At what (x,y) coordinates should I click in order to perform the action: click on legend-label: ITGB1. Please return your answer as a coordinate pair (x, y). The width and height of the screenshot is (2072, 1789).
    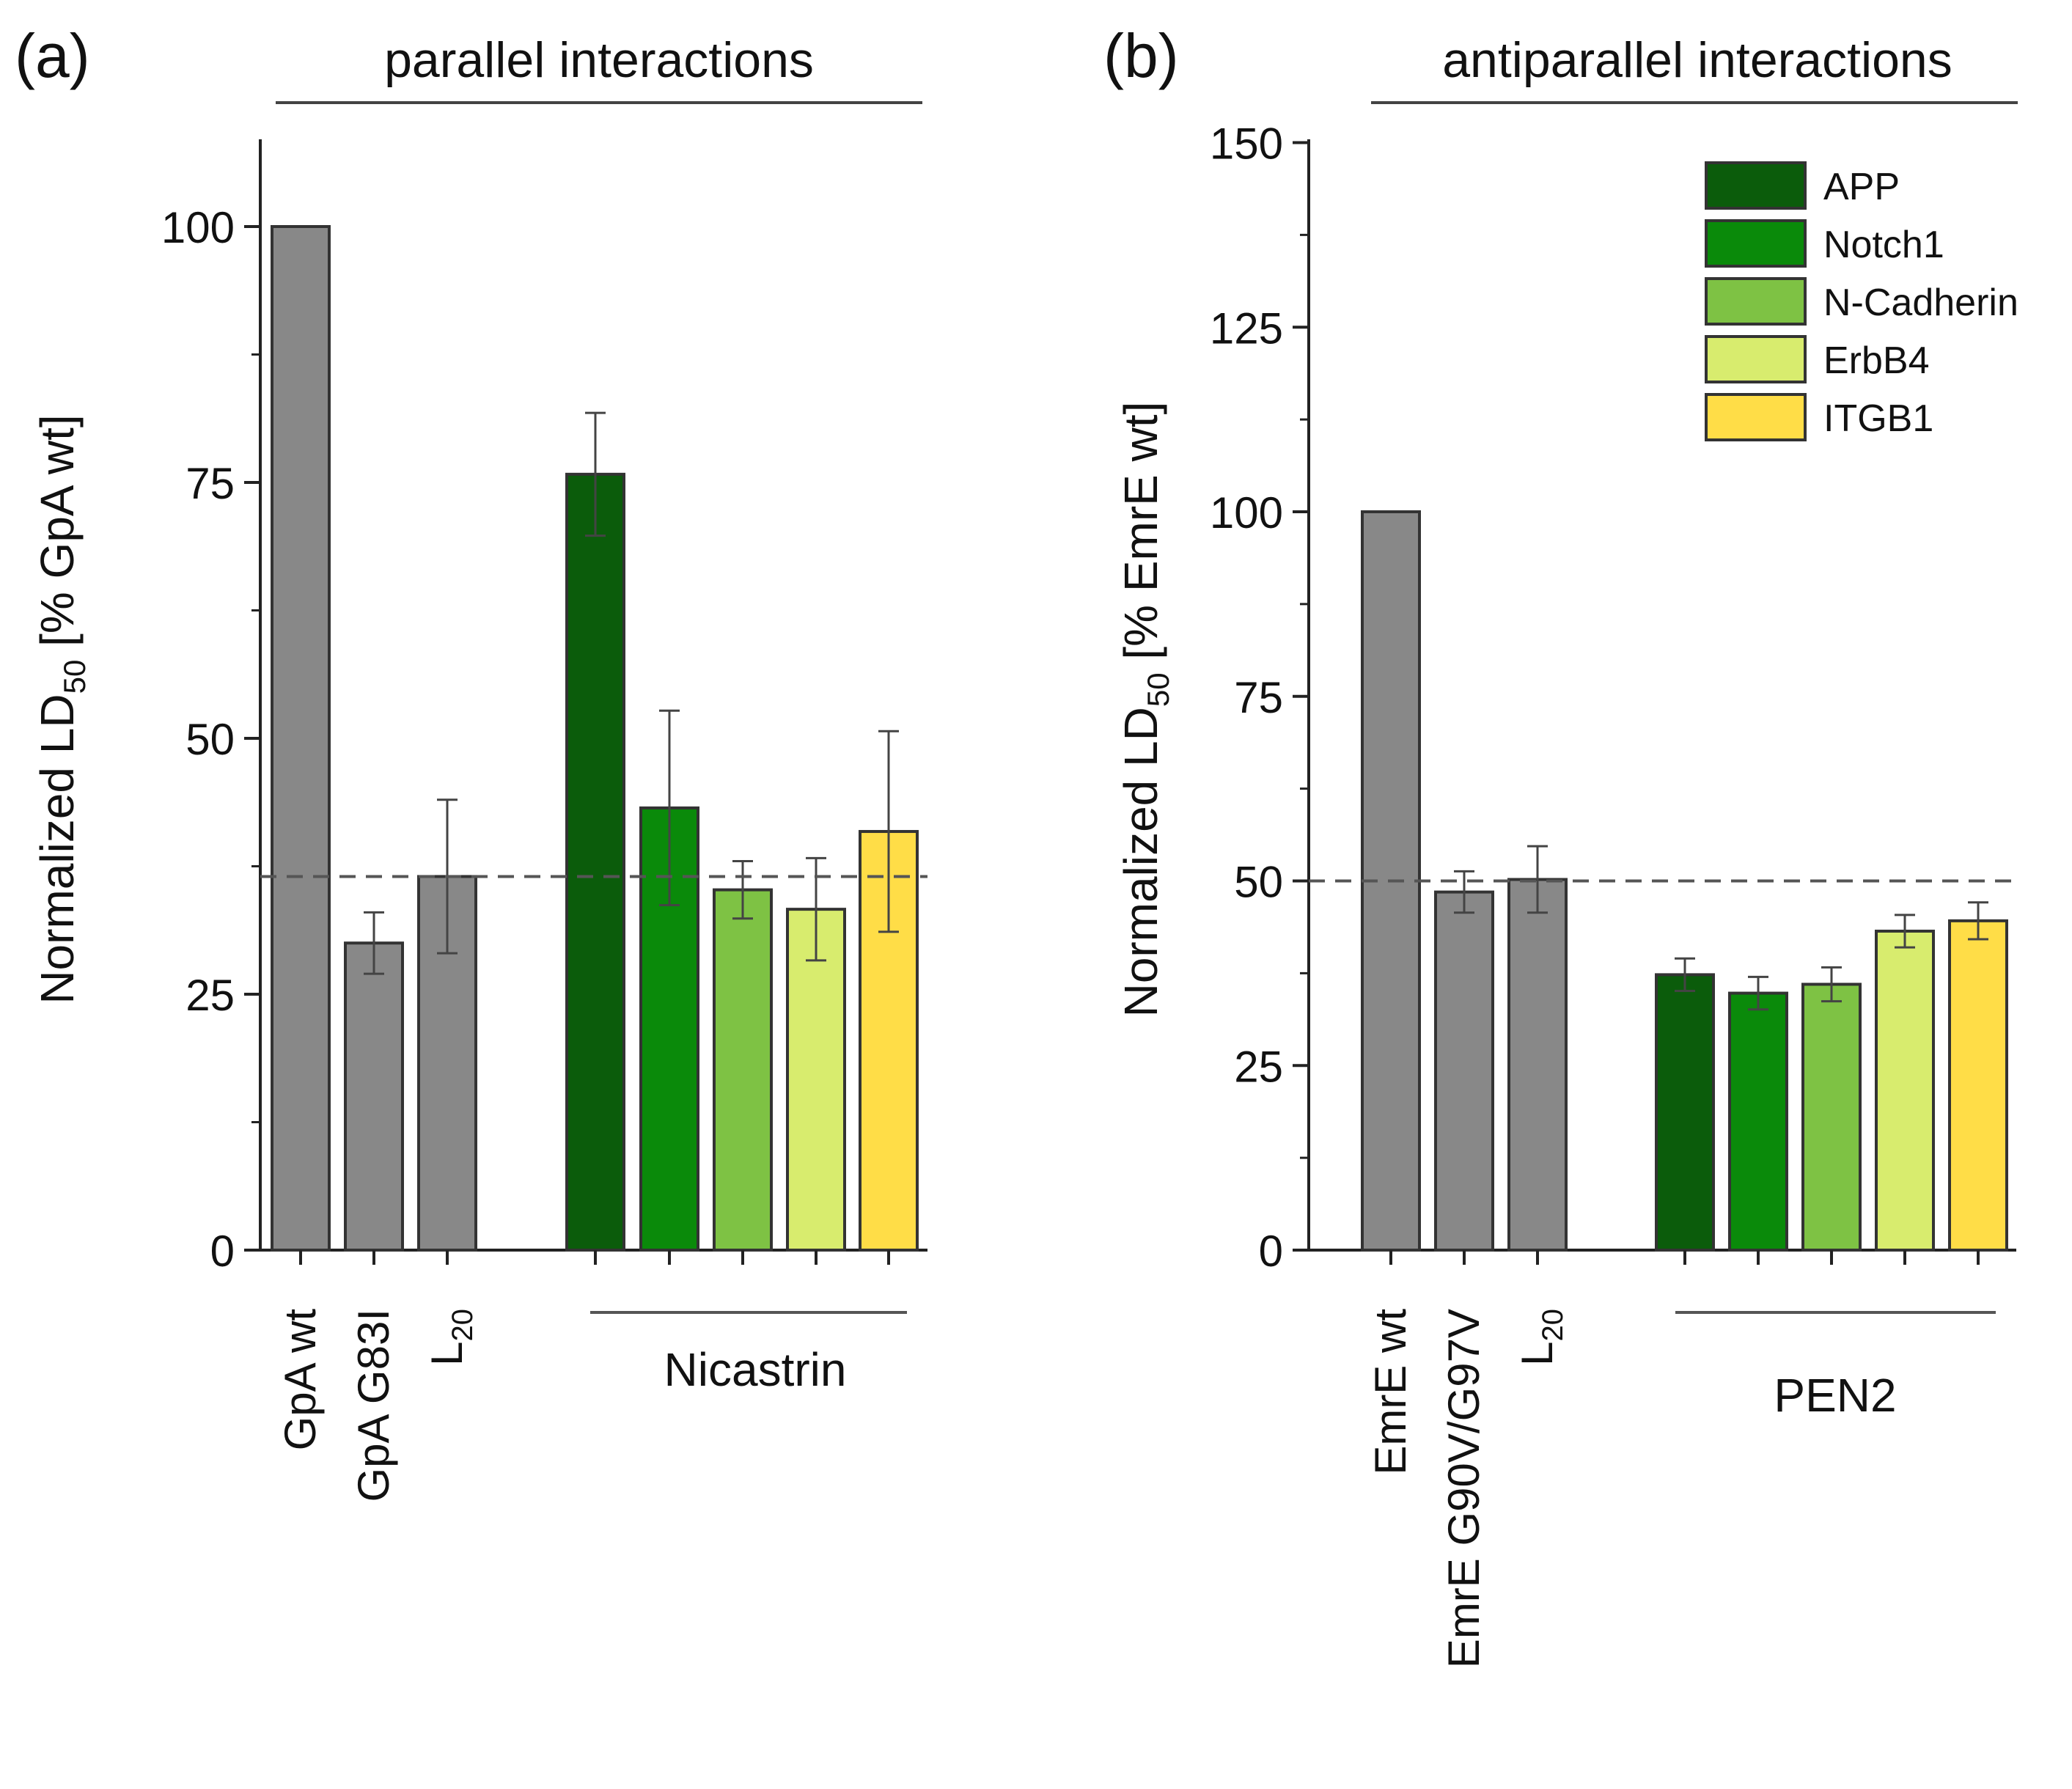
    Looking at the image, I should click on (1878, 419).